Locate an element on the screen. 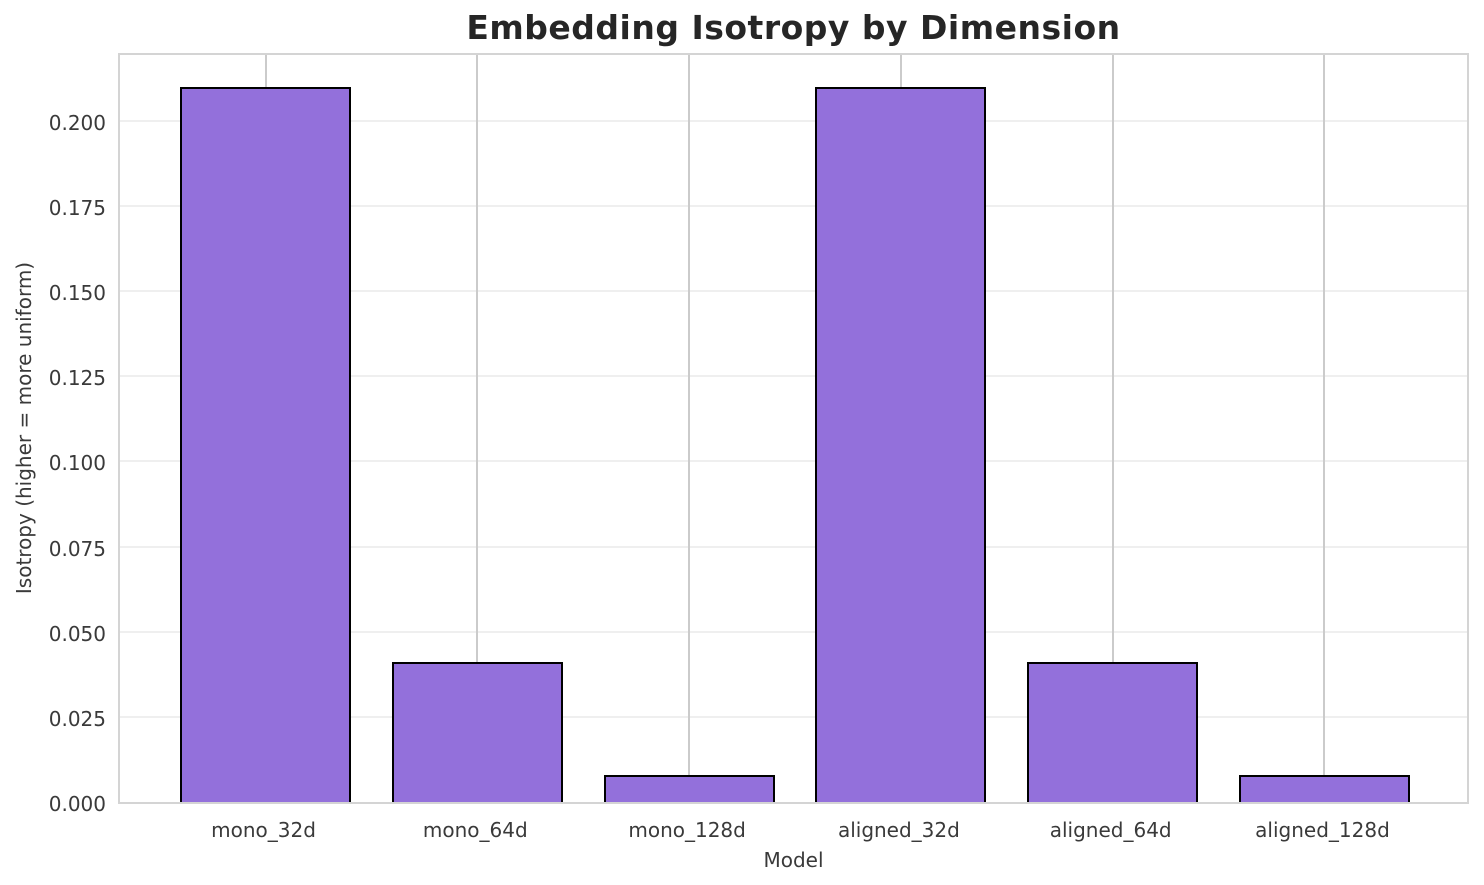  chart-title: Embedding Isotropy by Dimension is located at coordinates (793, 27).